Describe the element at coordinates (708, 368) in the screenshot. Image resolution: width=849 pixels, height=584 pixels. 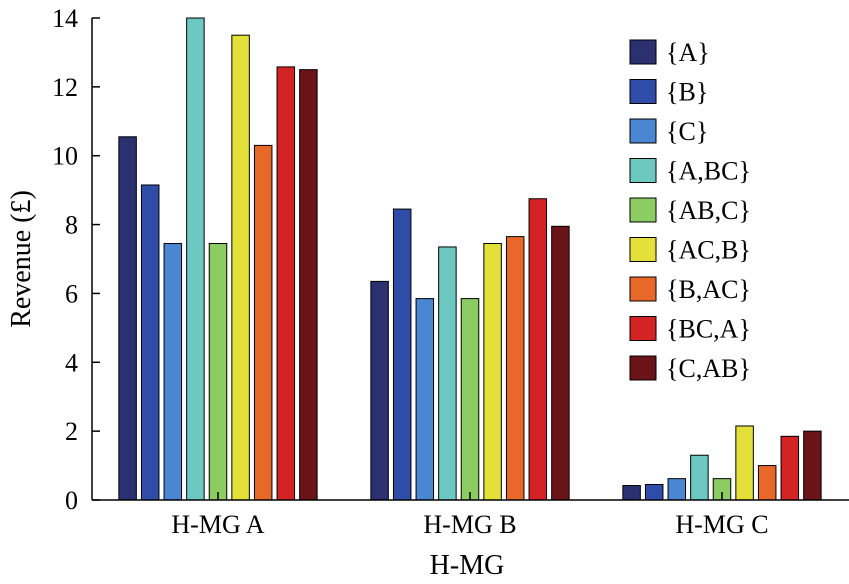
I see `legend-label: {C,AB}` at that location.